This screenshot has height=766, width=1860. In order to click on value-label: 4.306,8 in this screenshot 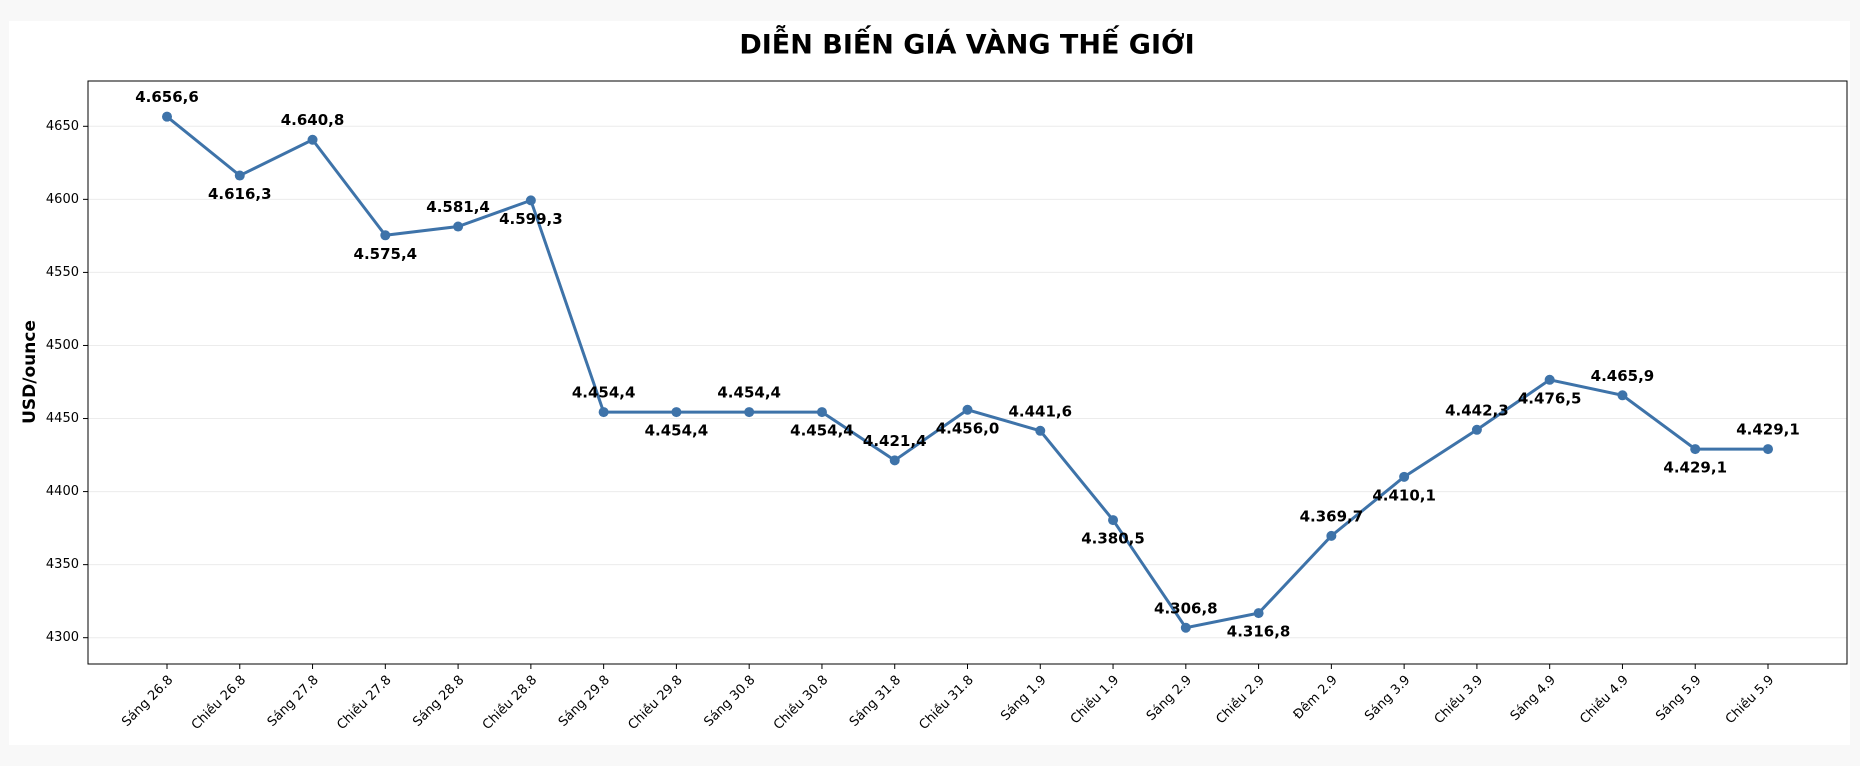, I will do `click(1186, 608)`.